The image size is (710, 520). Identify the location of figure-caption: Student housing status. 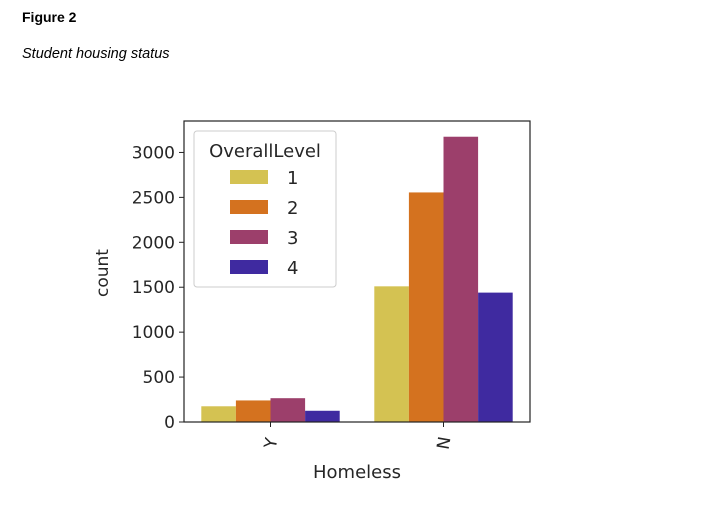
(96, 54).